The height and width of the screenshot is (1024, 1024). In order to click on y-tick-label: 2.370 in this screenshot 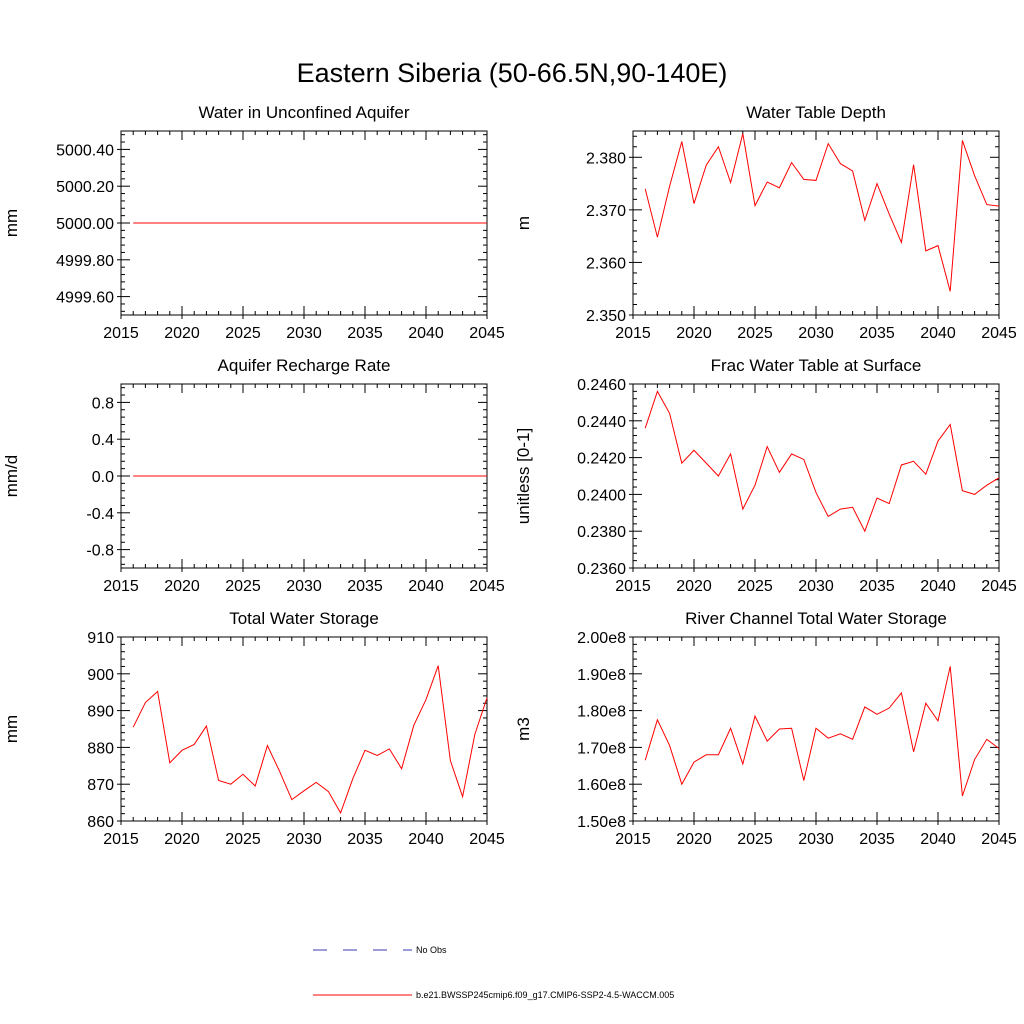, I will do `click(606, 211)`.